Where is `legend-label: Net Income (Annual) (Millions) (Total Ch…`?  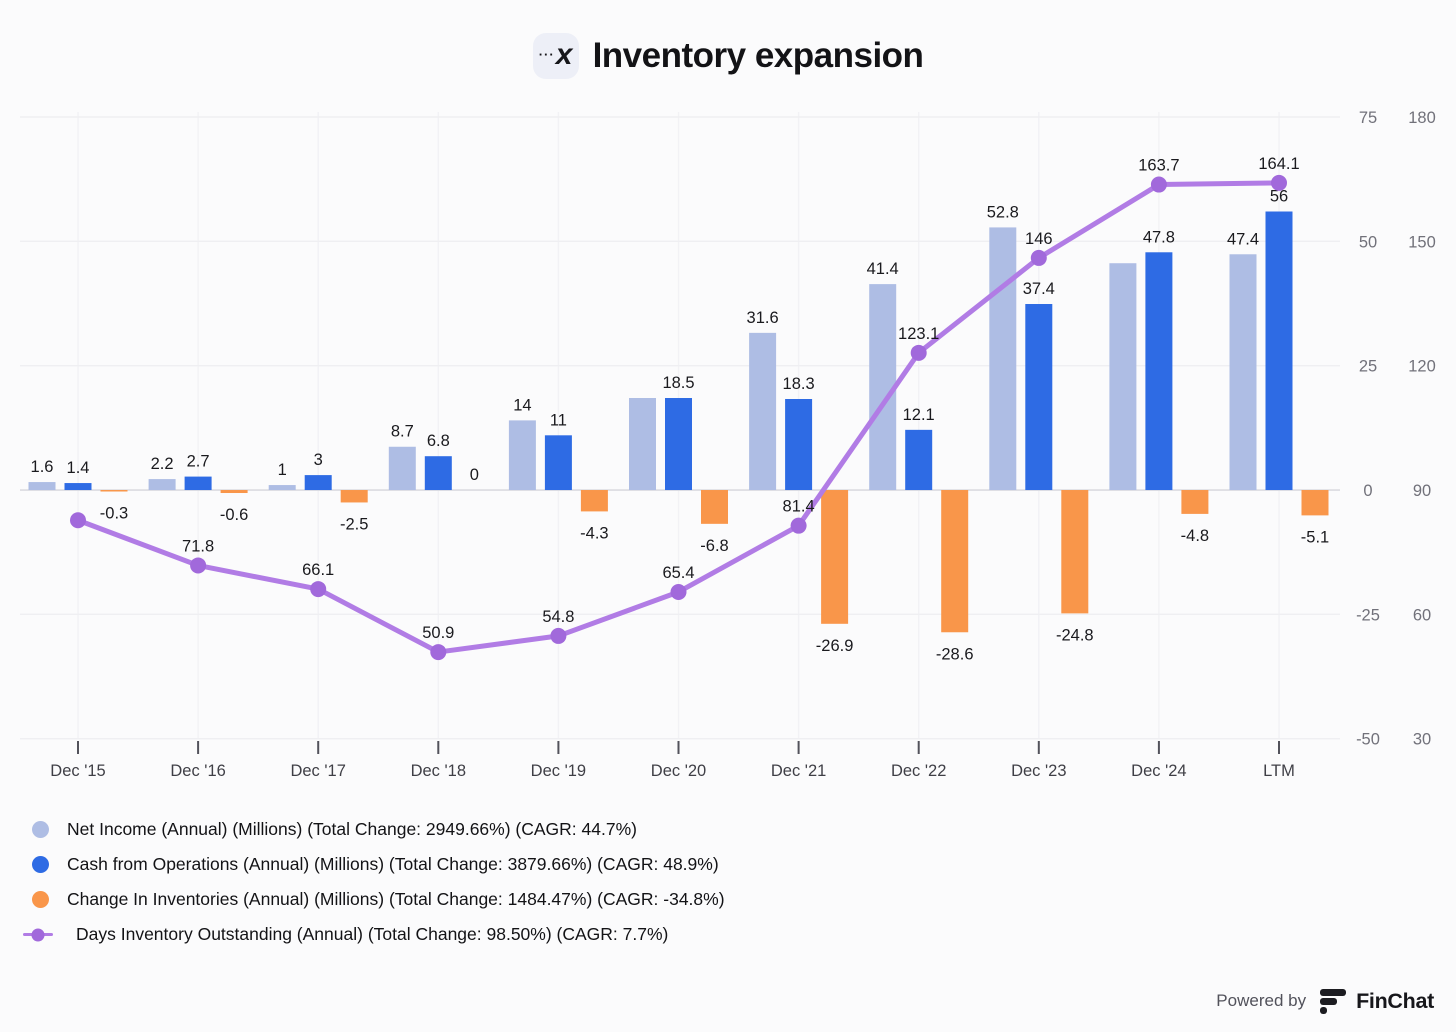
legend-label: Net Income (Annual) (Millions) (Total Ch… is located at coordinates (352, 829).